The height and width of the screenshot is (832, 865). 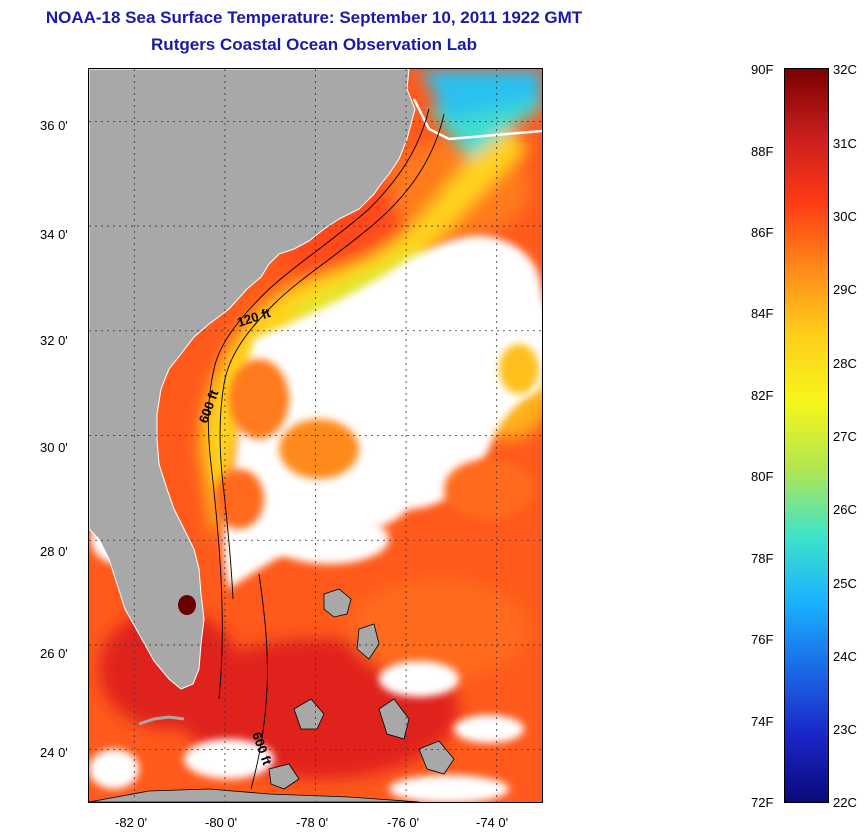 What do you see at coordinates (762, 151) in the screenshot?
I see `colorbar-label-88f: 88F` at bounding box center [762, 151].